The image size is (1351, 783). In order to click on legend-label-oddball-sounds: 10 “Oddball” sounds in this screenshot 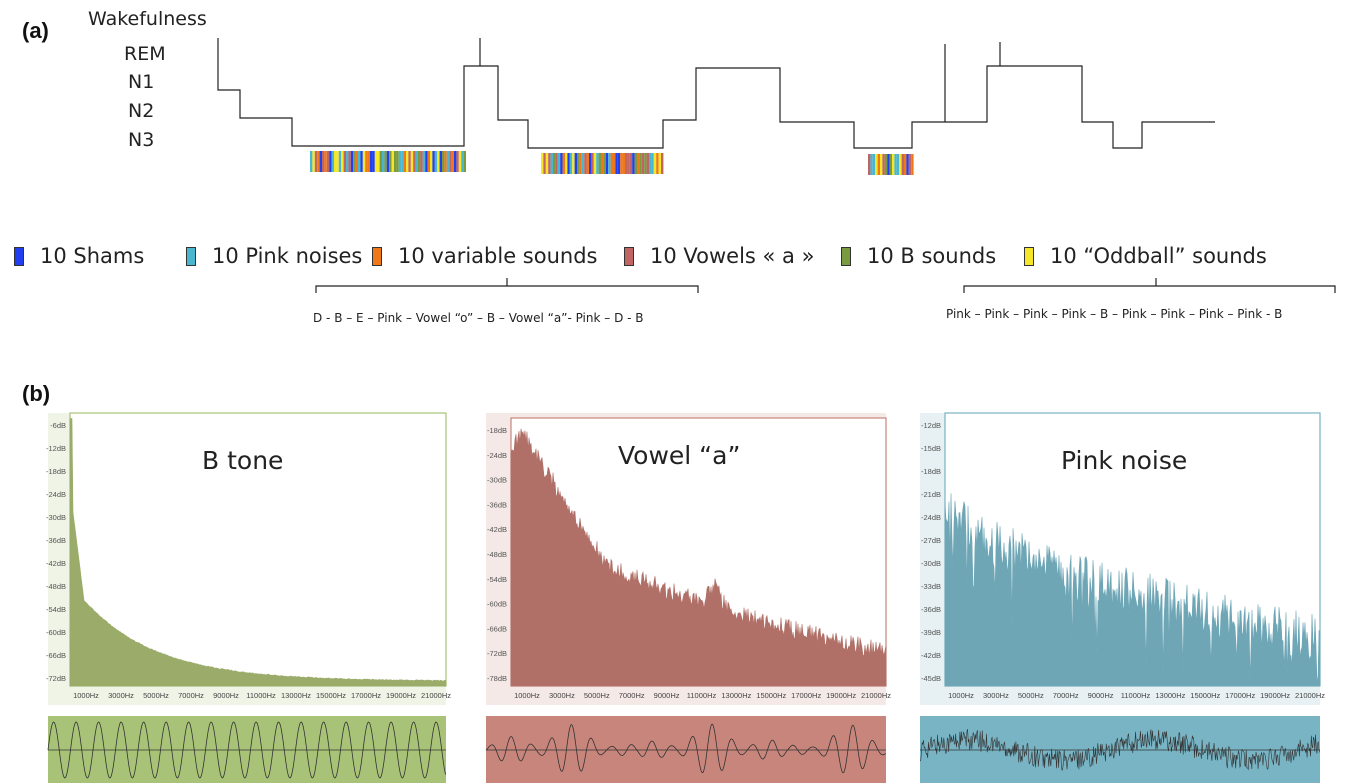, I will do `click(1158, 256)`.